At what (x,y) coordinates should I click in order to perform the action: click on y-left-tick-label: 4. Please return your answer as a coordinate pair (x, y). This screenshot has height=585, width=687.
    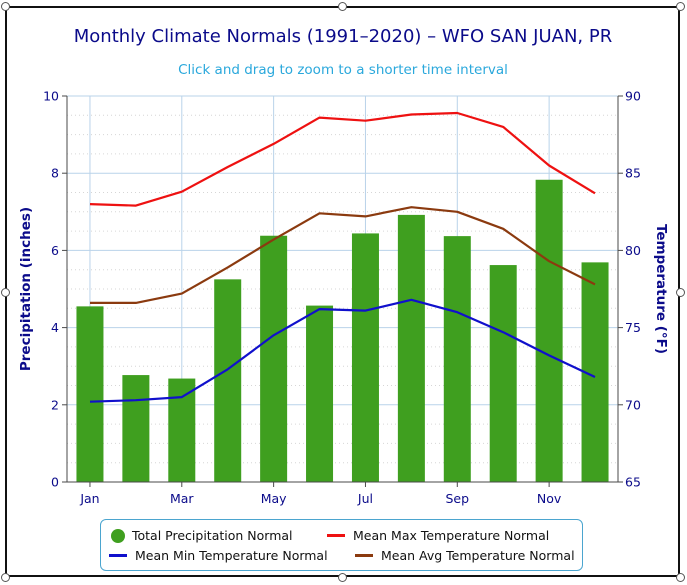
    Looking at the image, I should click on (55, 327).